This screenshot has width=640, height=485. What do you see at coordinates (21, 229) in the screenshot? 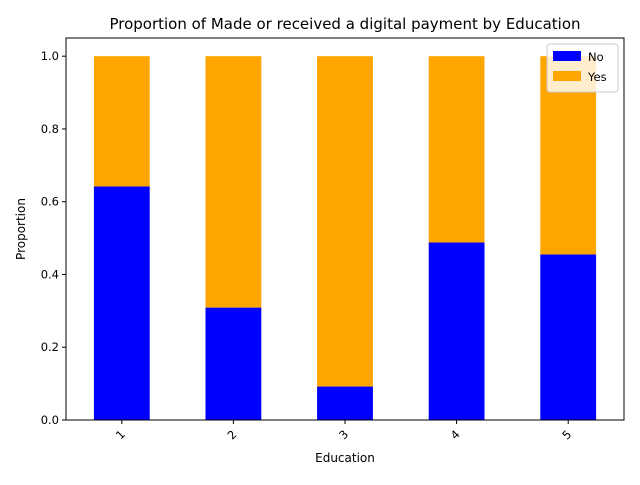
I see `y-axis-label: Proportion` at bounding box center [21, 229].